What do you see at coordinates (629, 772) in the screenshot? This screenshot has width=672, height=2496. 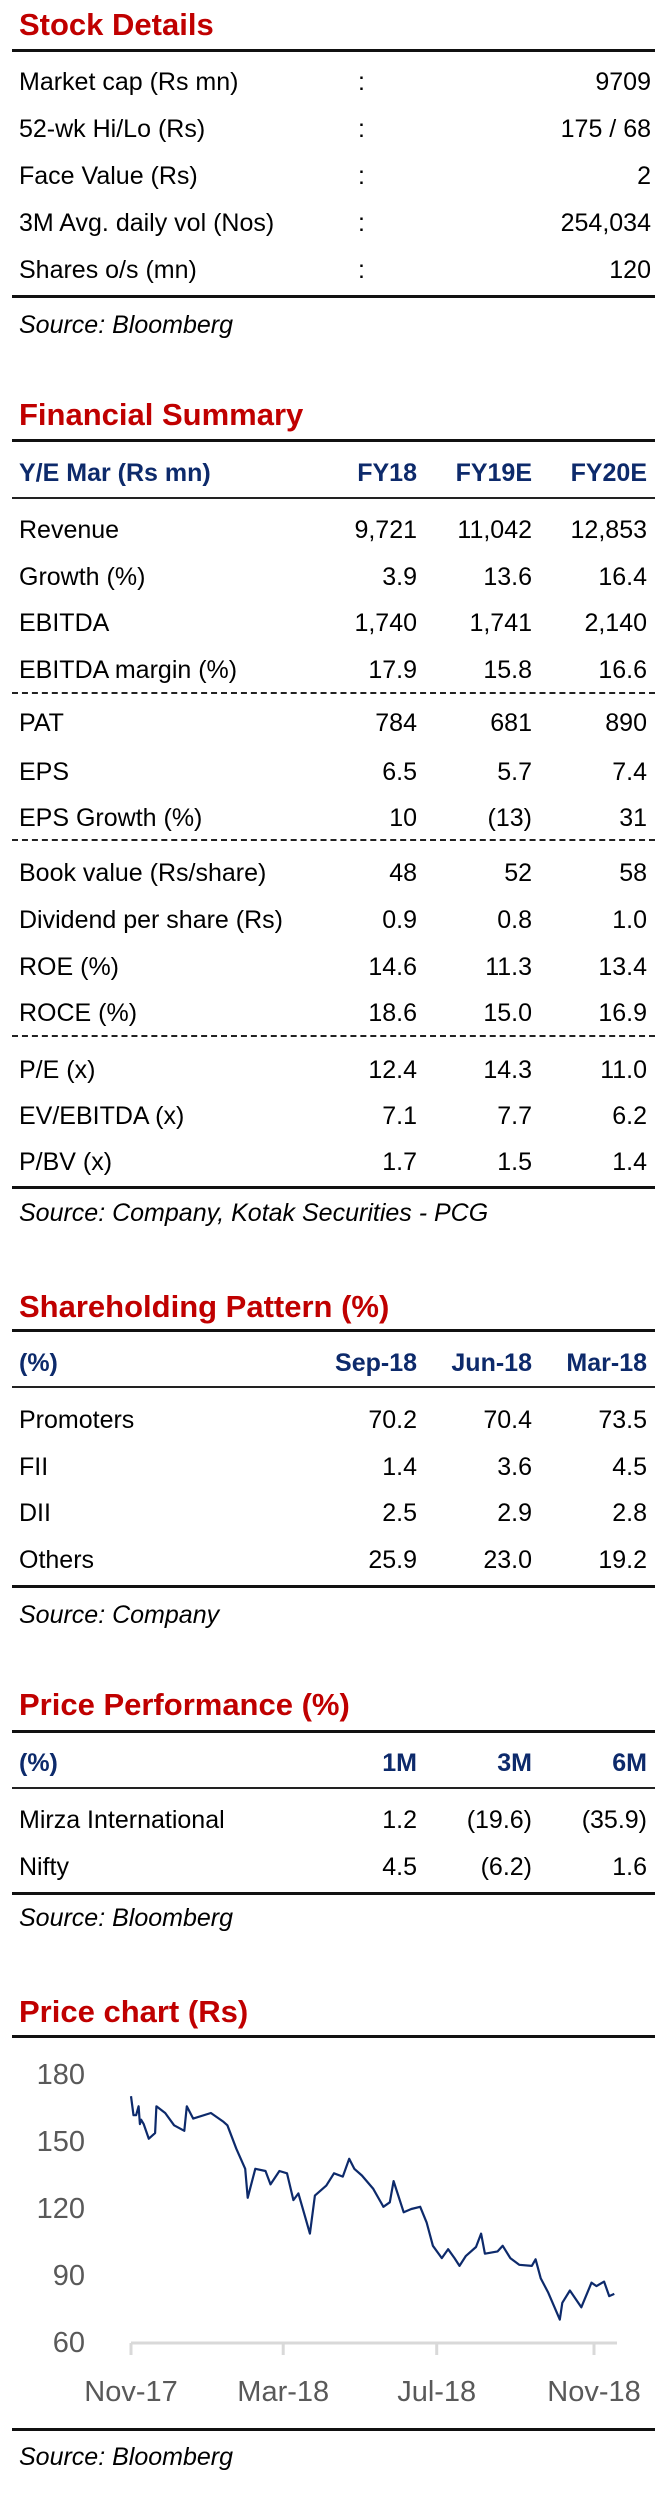 I see `financial-summary-cell: 7.4` at bounding box center [629, 772].